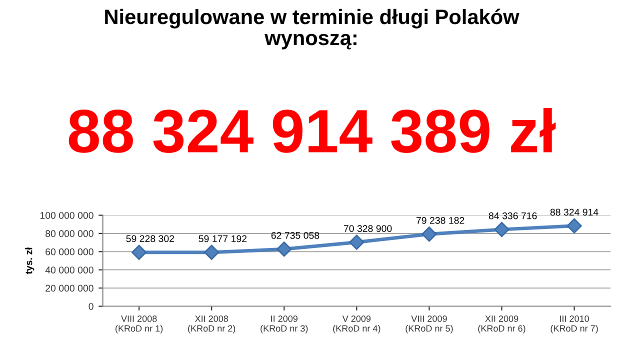 Image resolution: width=623 pixels, height=350 pixels. I want to click on x-tick-label: II 2009 (KRoD nr 3), so click(284, 325).